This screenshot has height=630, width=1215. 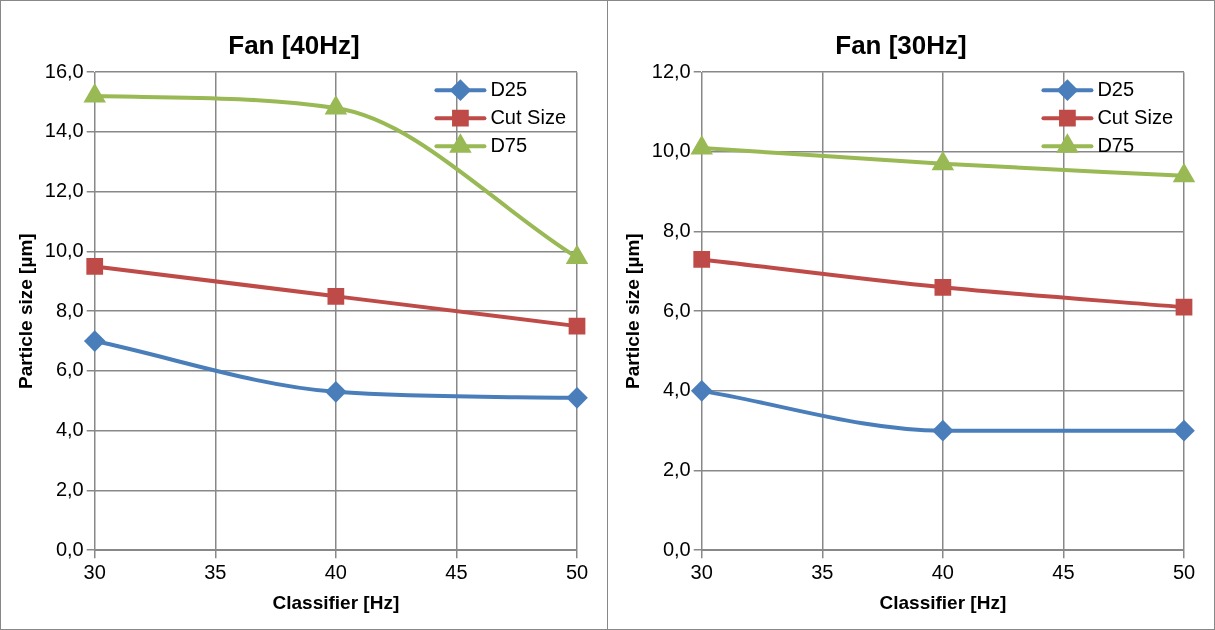 What do you see at coordinates (64, 70) in the screenshot?
I see `y-tick-label: 16,0` at bounding box center [64, 70].